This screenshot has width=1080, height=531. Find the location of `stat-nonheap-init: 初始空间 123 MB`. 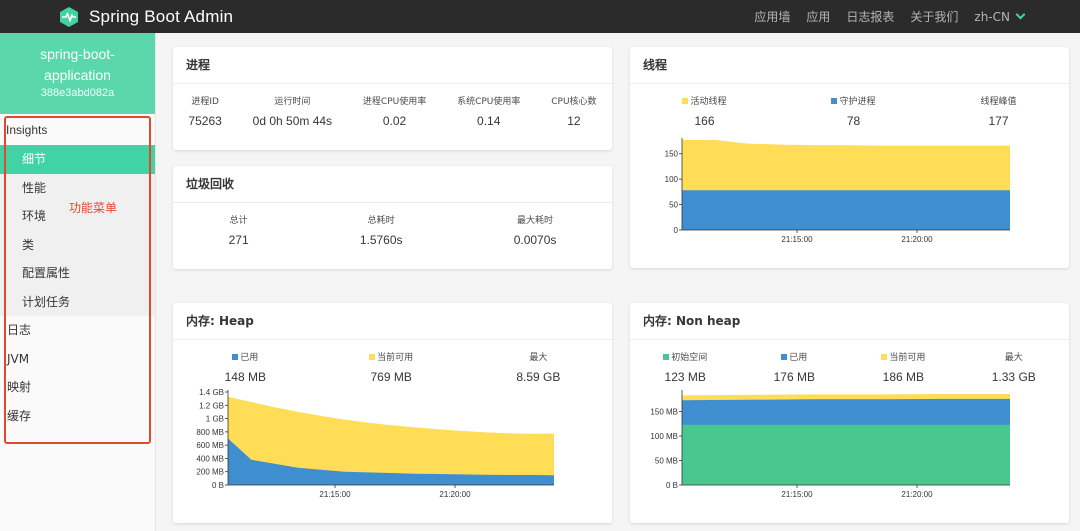

stat-nonheap-init: 初始空间 123 MB is located at coordinates (685, 368).